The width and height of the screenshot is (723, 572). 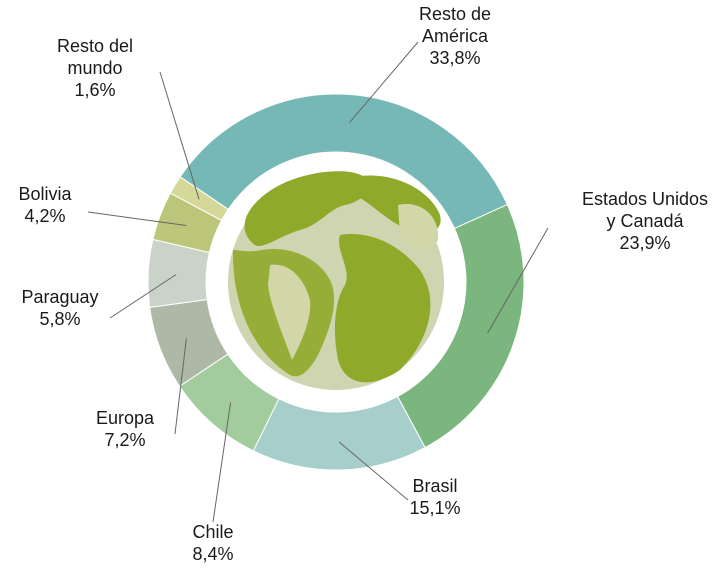 What do you see at coordinates (125, 418) in the screenshot?
I see `category-label: Europa` at bounding box center [125, 418].